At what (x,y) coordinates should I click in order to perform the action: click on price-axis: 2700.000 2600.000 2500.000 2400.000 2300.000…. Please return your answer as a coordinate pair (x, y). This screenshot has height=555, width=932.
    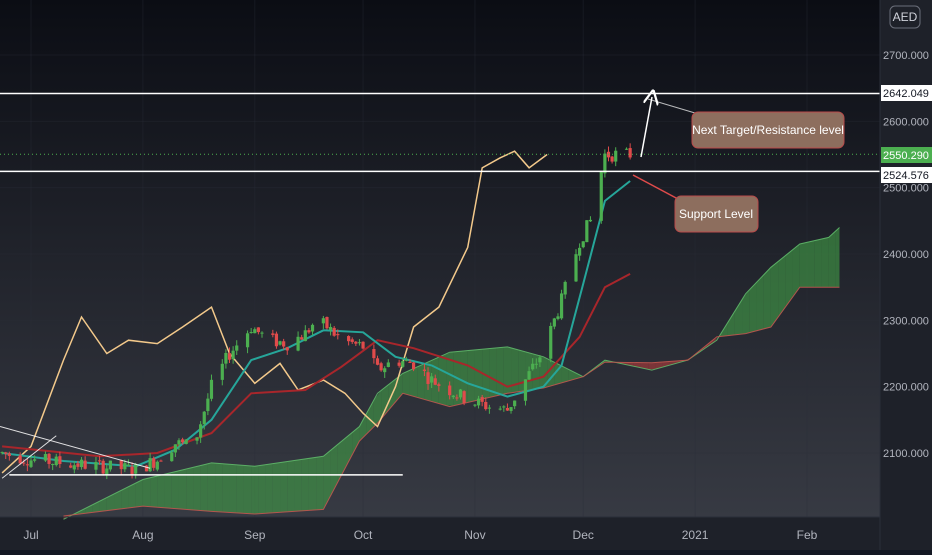
    Looking at the image, I should click on (906, 255).